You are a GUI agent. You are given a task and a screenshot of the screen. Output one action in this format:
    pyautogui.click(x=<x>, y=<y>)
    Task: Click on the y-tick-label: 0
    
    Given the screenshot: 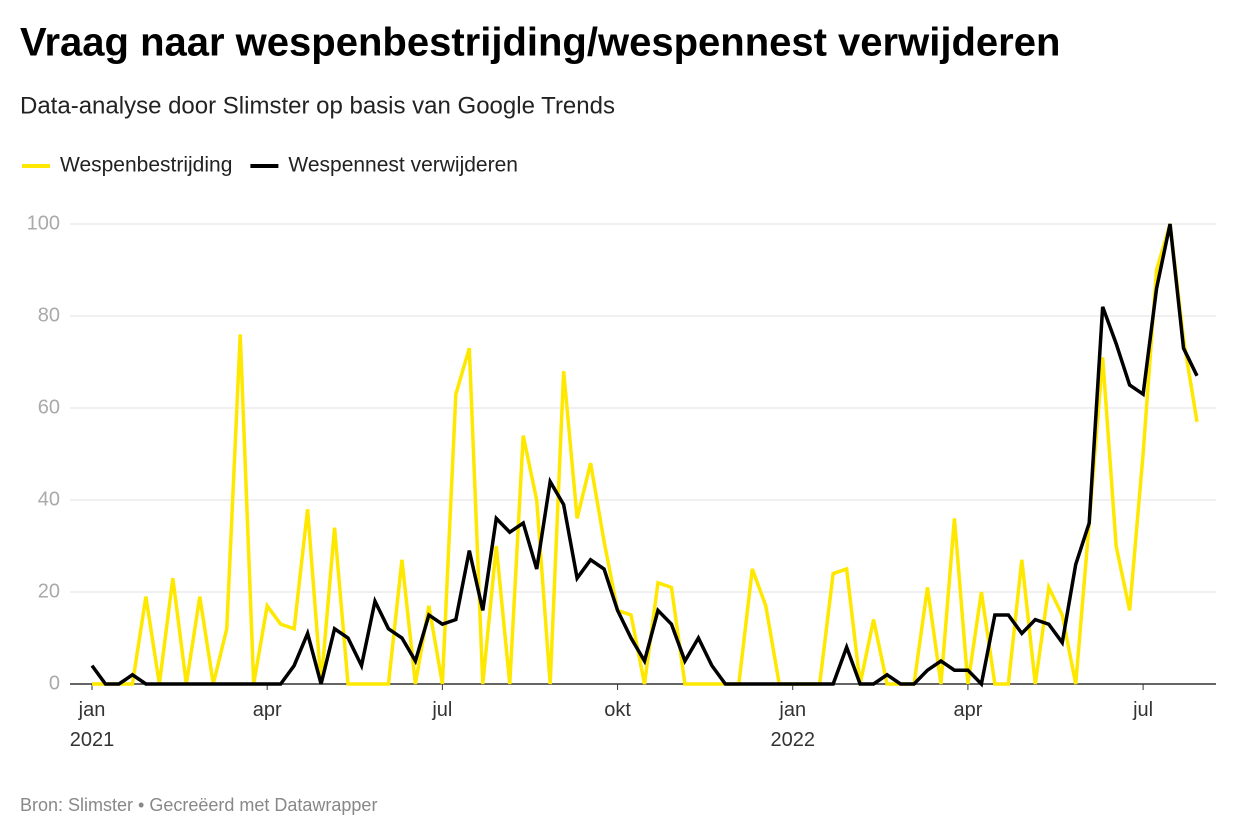 What is the action you would take?
    pyautogui.click(x=54, y=683)
    